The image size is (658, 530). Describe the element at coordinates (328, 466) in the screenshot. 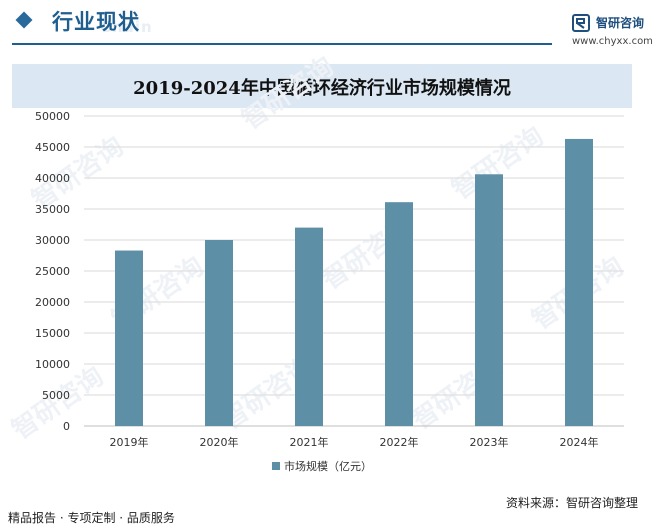

I see `legend-label: 市场规模（亿元）` at that location.